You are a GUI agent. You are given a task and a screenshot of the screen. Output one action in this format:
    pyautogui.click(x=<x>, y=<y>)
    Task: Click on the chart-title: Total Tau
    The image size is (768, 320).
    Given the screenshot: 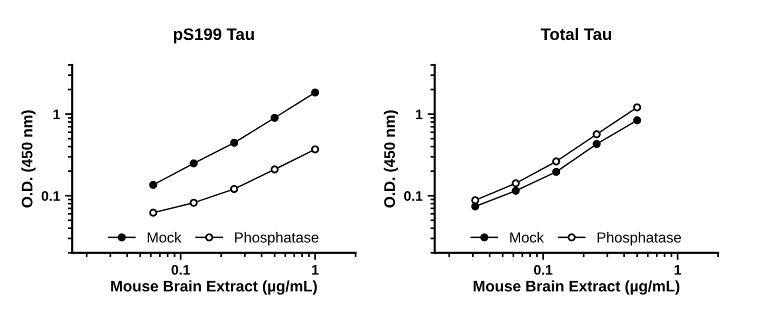 What is the action you would take?
    pyautogui.click(x=576, y=34)
    